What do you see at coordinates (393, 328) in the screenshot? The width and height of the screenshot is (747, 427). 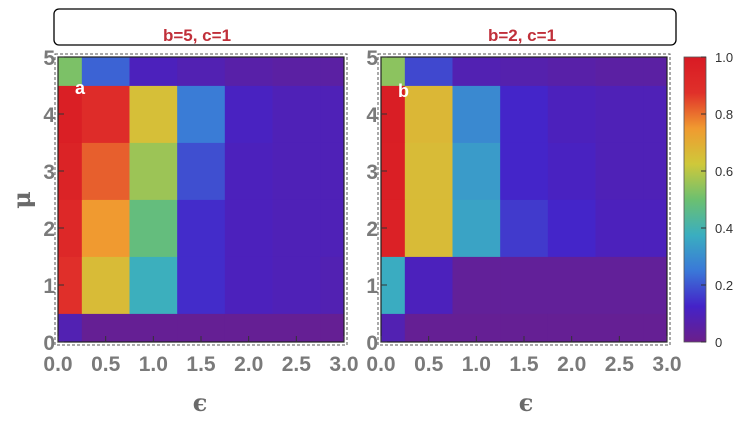 I see `heatmap-cell-b-r0-c0` at bounding box center [393, 328].